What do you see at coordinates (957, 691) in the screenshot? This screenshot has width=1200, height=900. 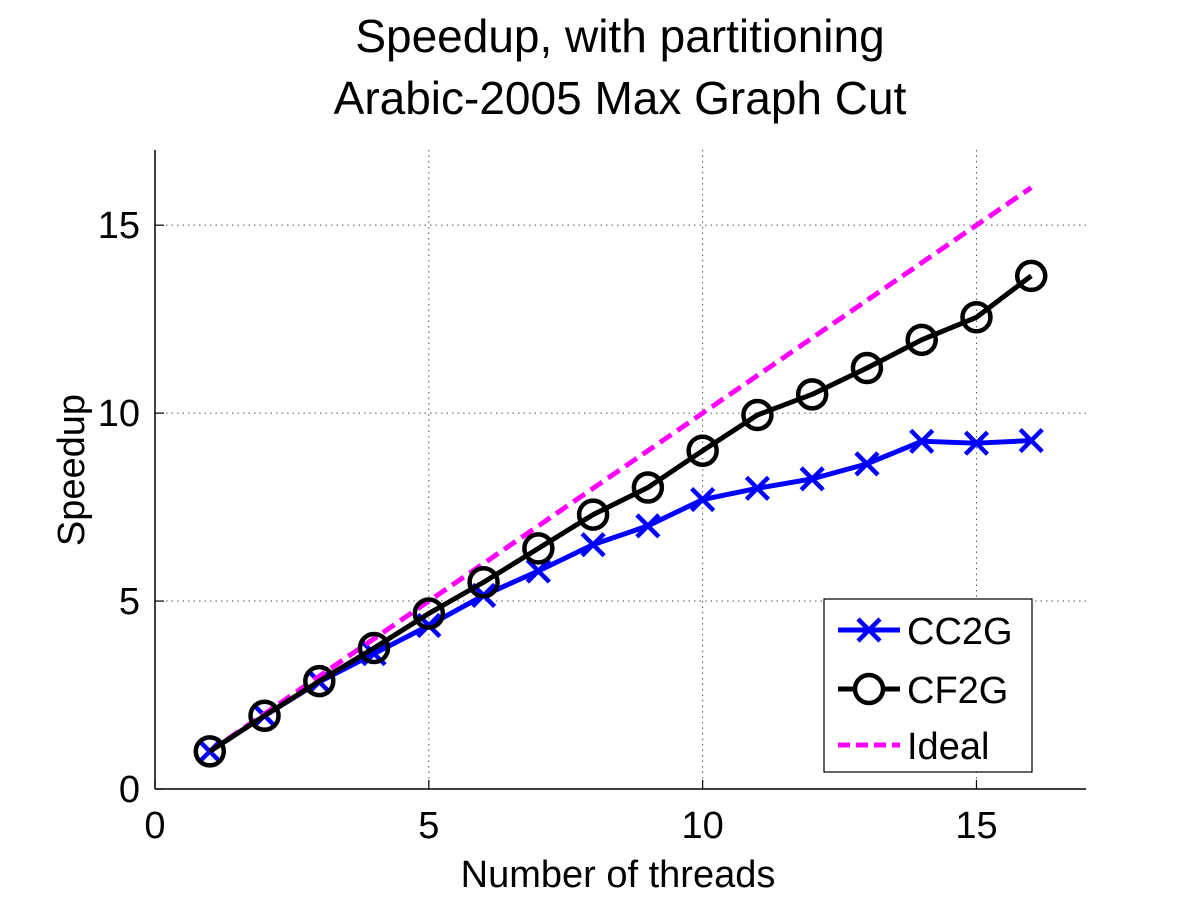 I see `legend-label-cf2g: CF2G` at bounding box center [957, 691].